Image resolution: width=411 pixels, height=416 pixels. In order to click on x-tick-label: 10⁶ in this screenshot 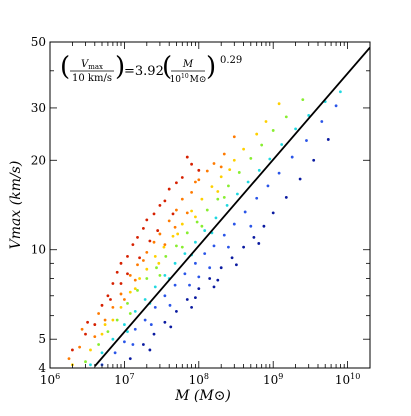, I will do `click(50, 379)`.